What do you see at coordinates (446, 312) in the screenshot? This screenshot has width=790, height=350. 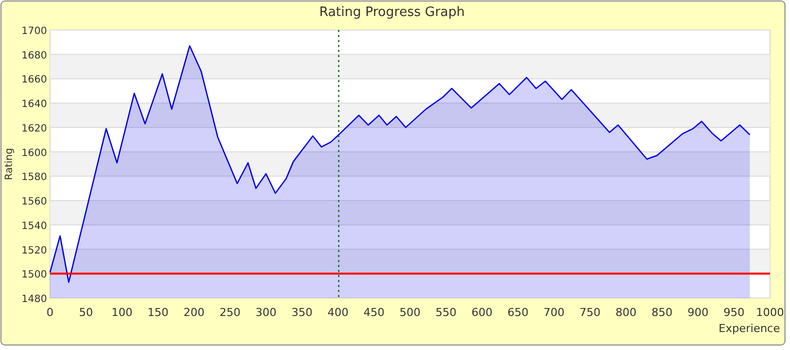 I see `x-tick-label: 550` at bounding box center [446, 312].